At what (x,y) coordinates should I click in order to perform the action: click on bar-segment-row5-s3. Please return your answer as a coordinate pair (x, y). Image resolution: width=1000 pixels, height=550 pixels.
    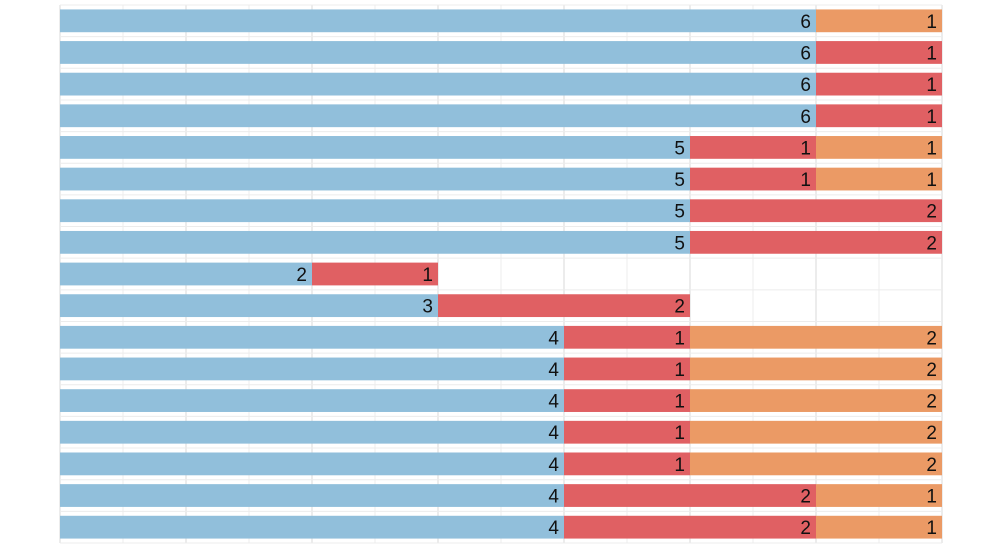
    Looking at the image, I should click on (879, 147).